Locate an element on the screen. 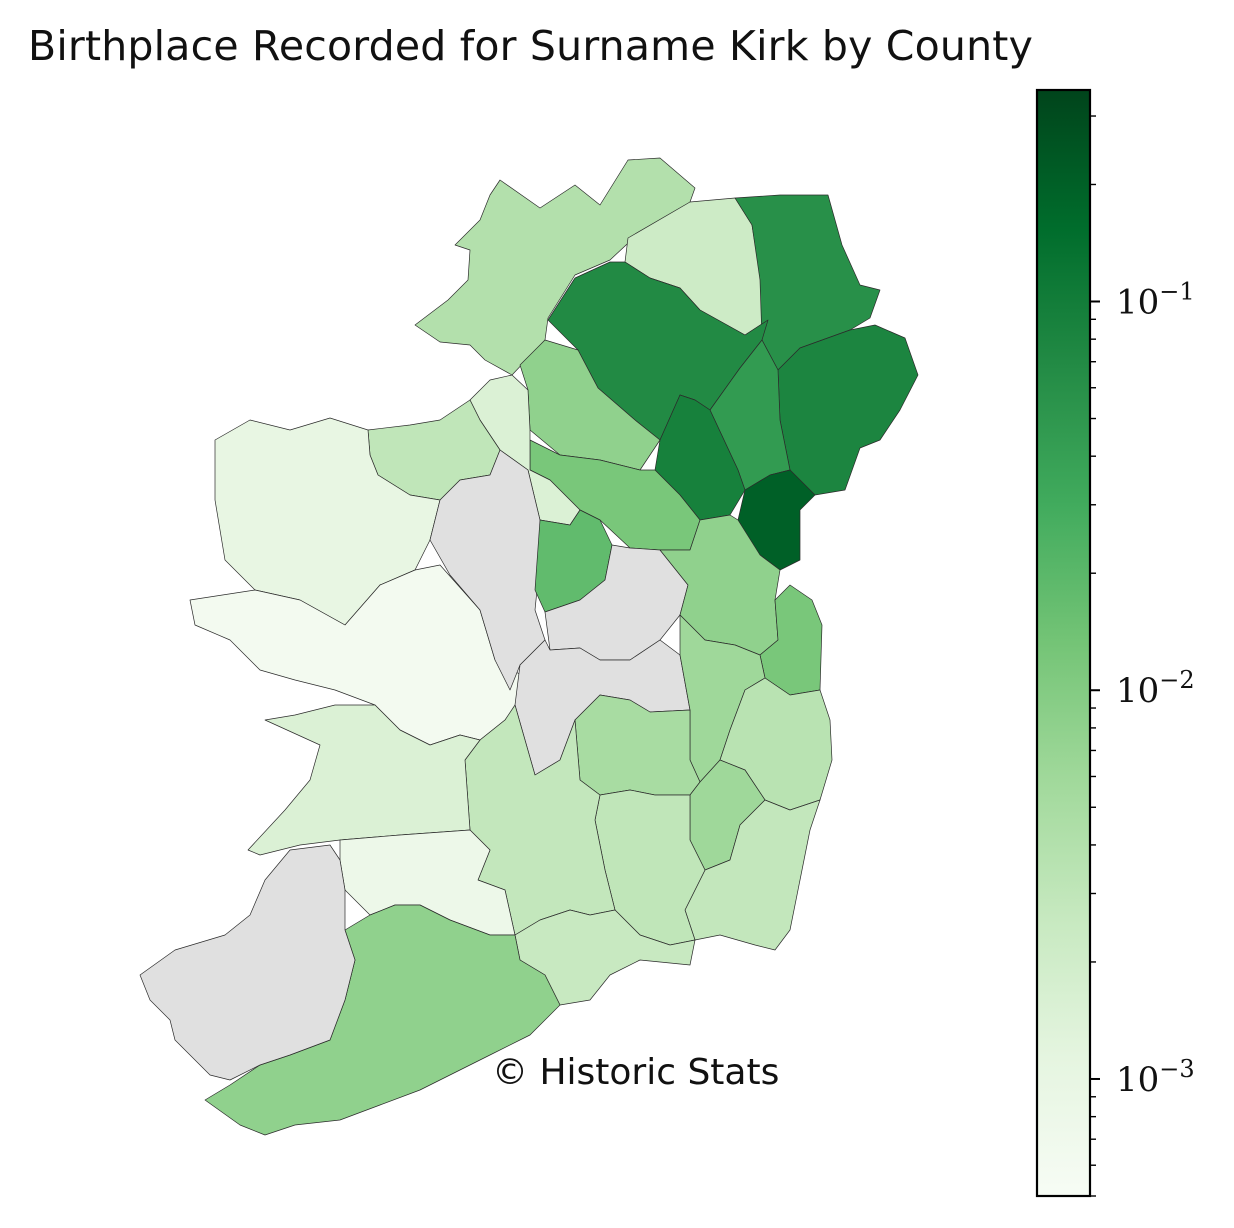 The width and height of the screenshot is (1234, 1228). colorbar-gradient is located at coordinates (1063, 643).